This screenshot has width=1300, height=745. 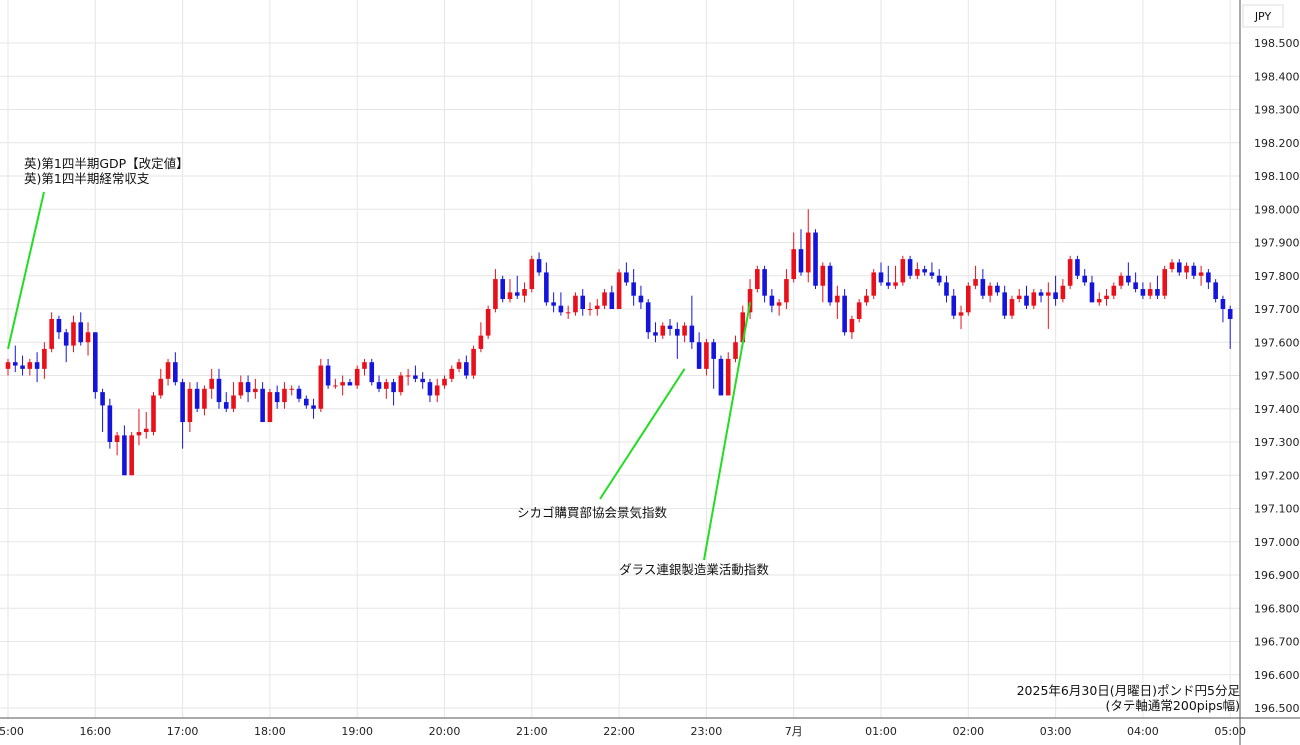 What do you see at coordinates (694, 569) in the screenshot?
I see `annotation-label: ダラス連銀製造業活動指数` at bounding box center [694, 569].